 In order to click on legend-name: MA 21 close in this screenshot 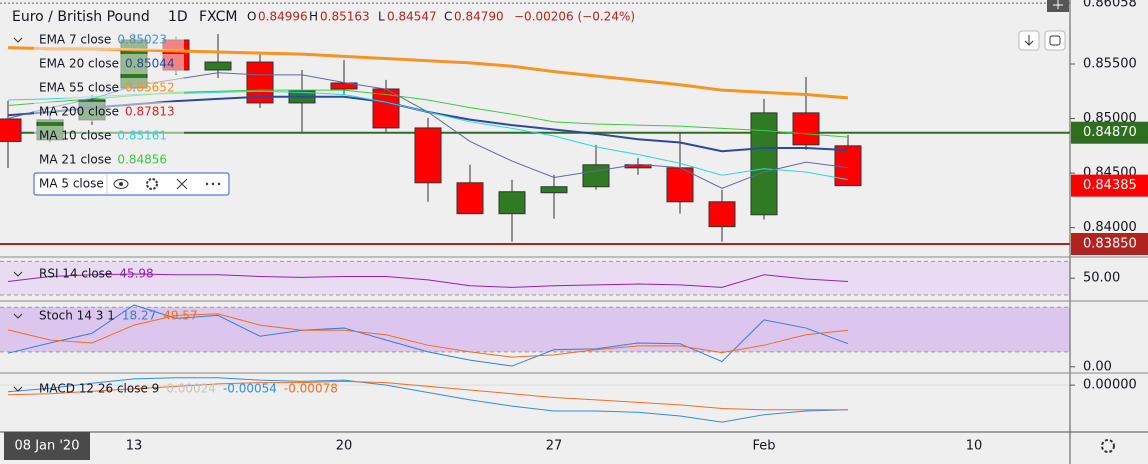, I will do `click(75, 160)`.